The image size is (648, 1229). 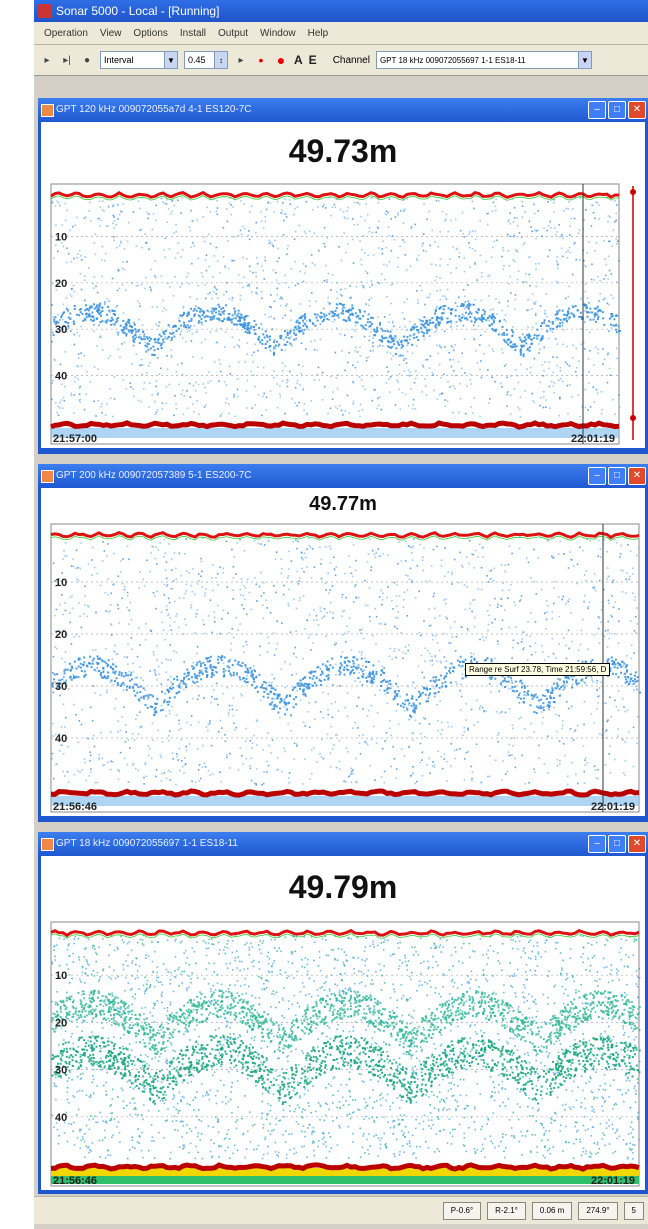 I want to click on menu-operation: Operation, so click(x=66, y=33).